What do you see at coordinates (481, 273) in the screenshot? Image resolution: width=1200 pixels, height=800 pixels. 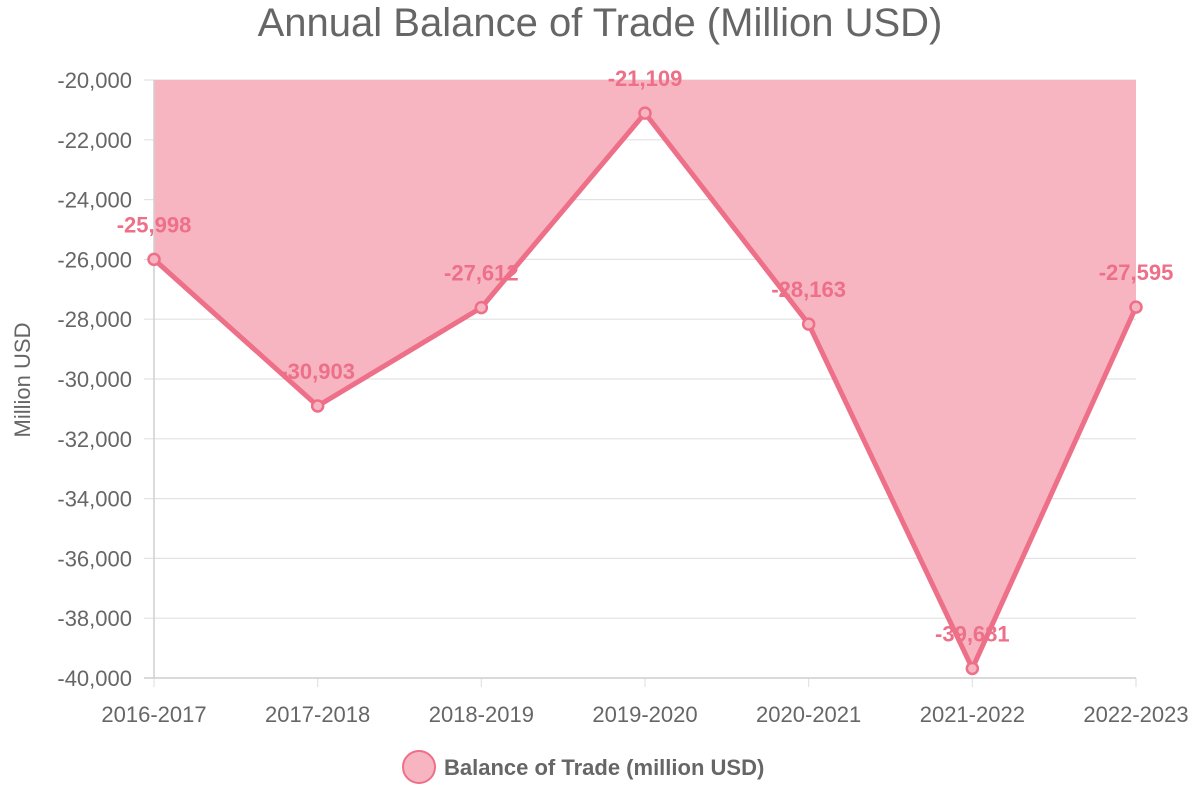 I see `data-label: -27,612` at bounding box center [481, 273].